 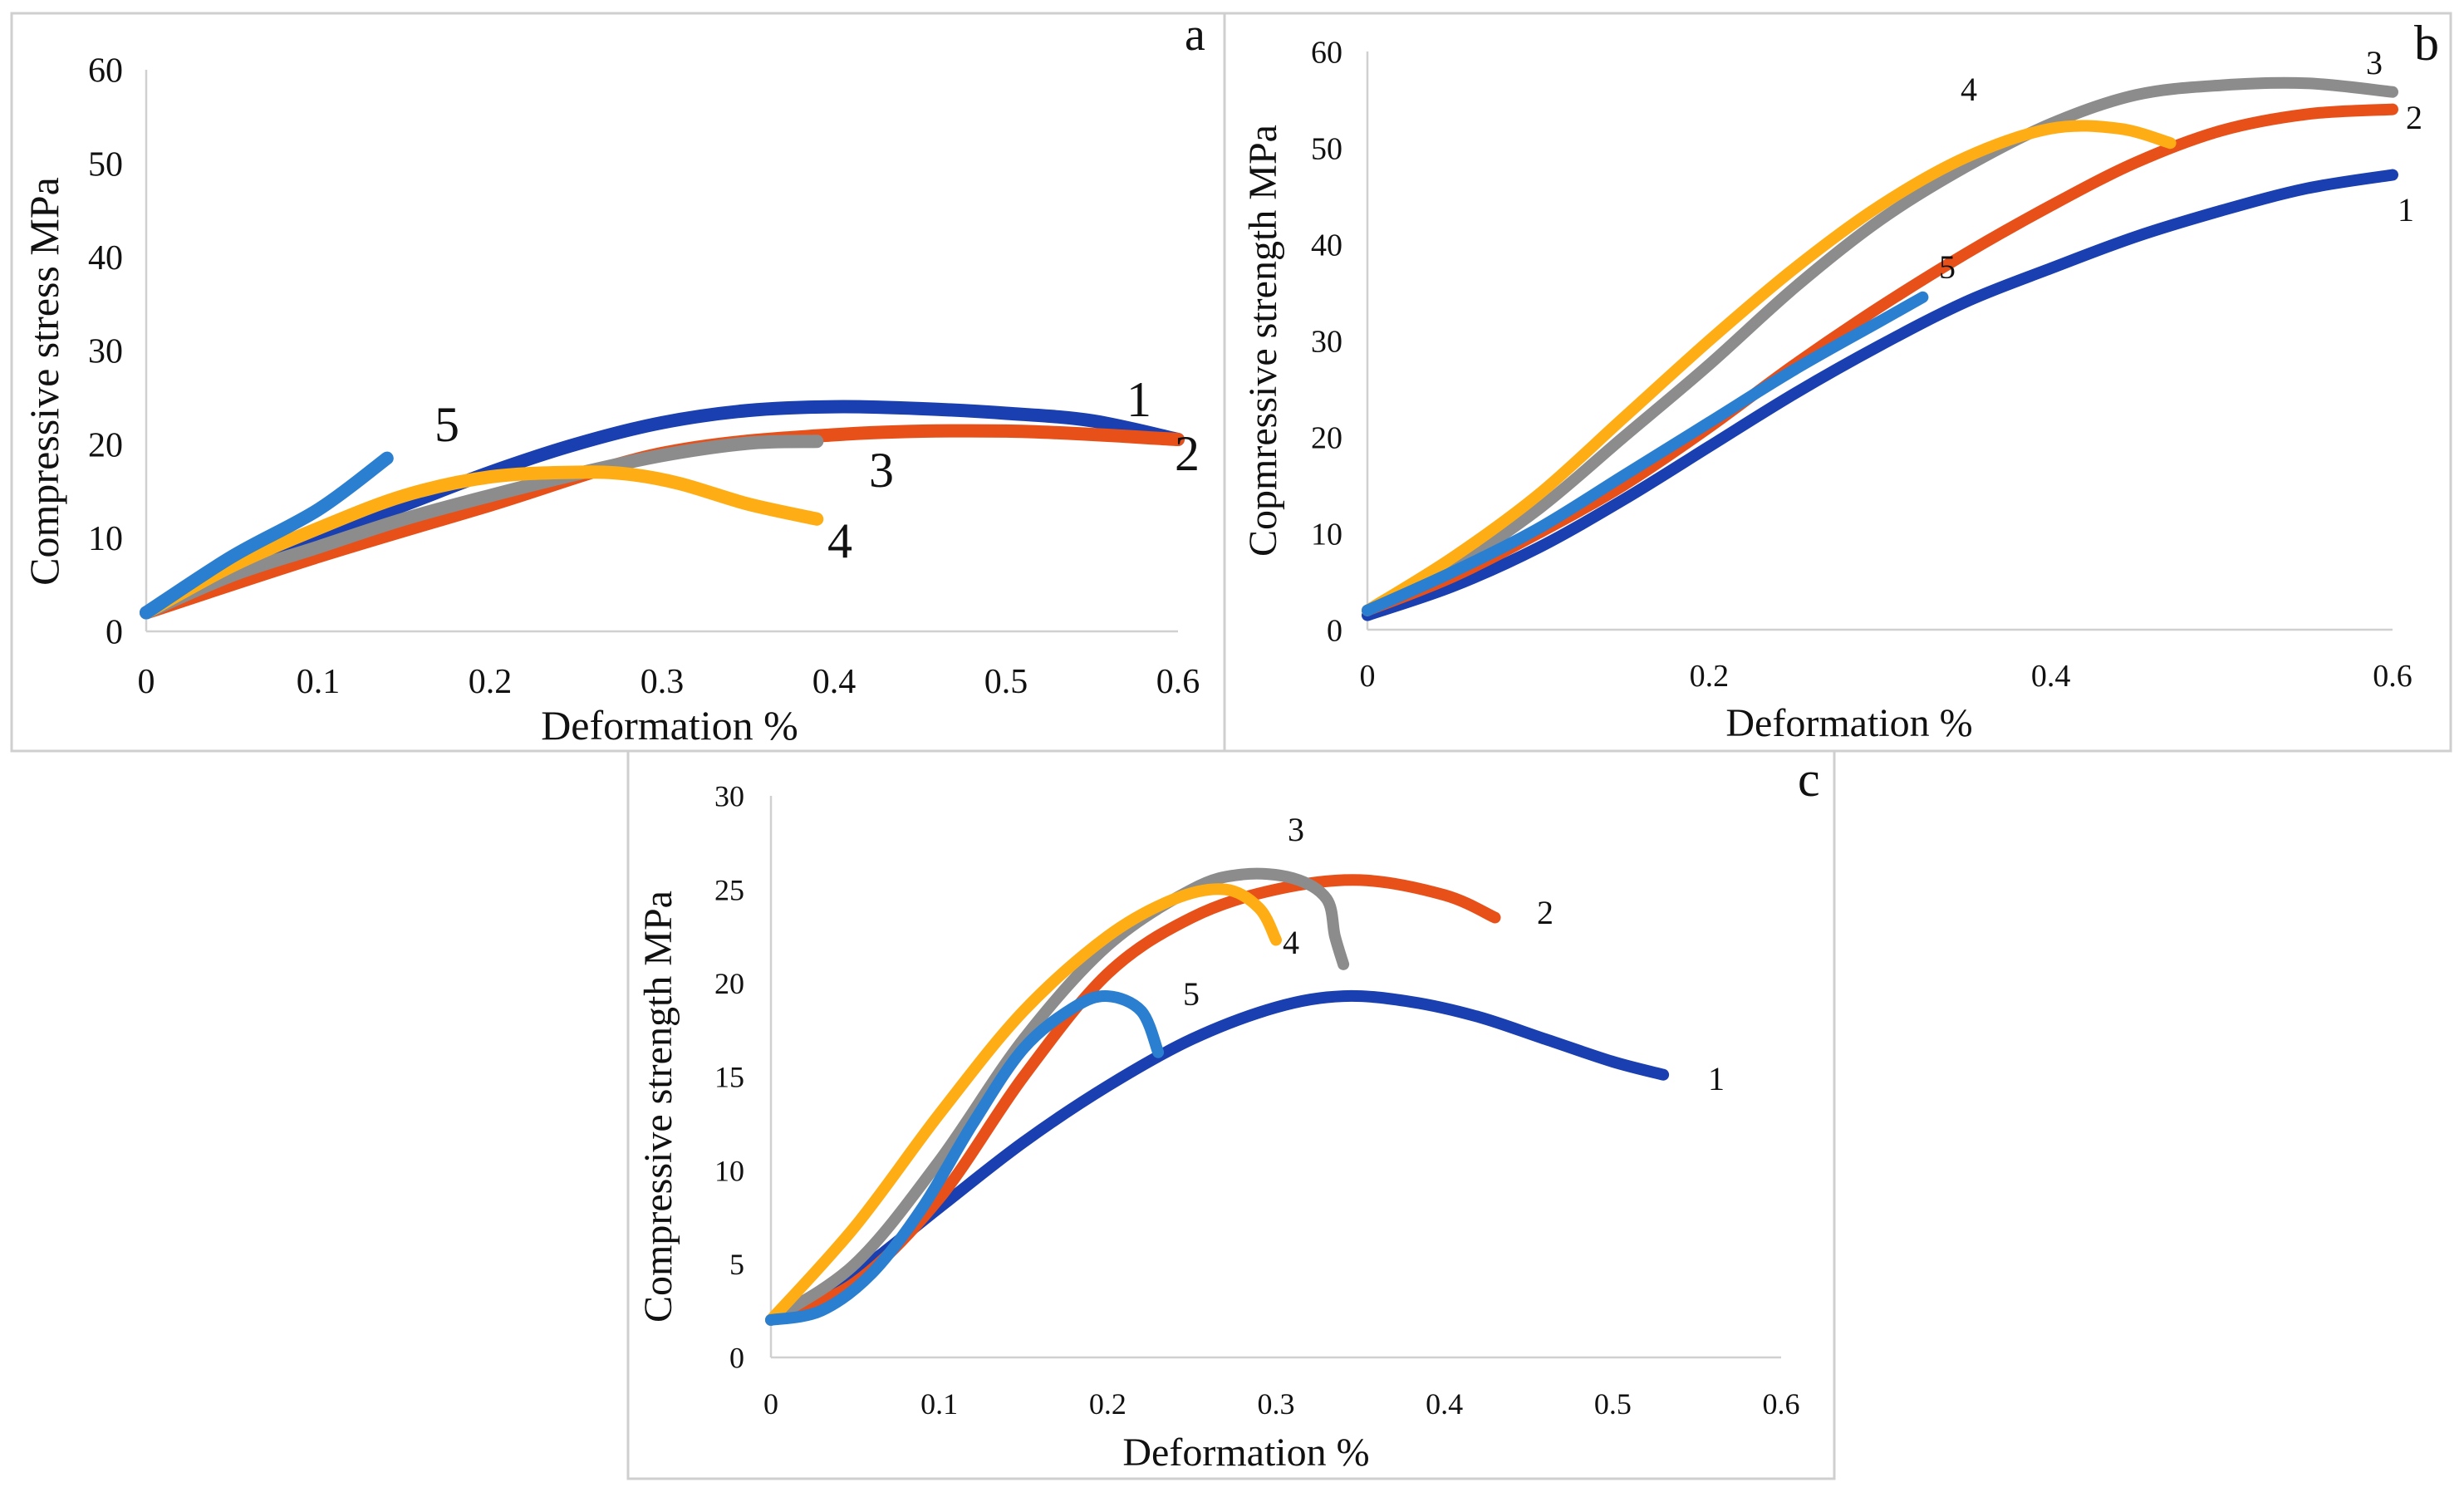 I want to click on panel-b-series-5-line, so click(x=1645, y=453).